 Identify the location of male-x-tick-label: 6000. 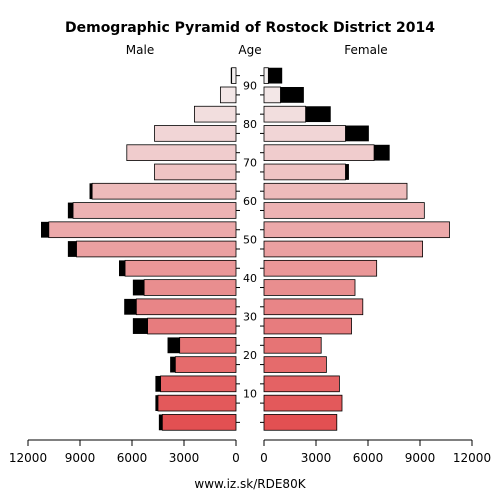
(132, 458).